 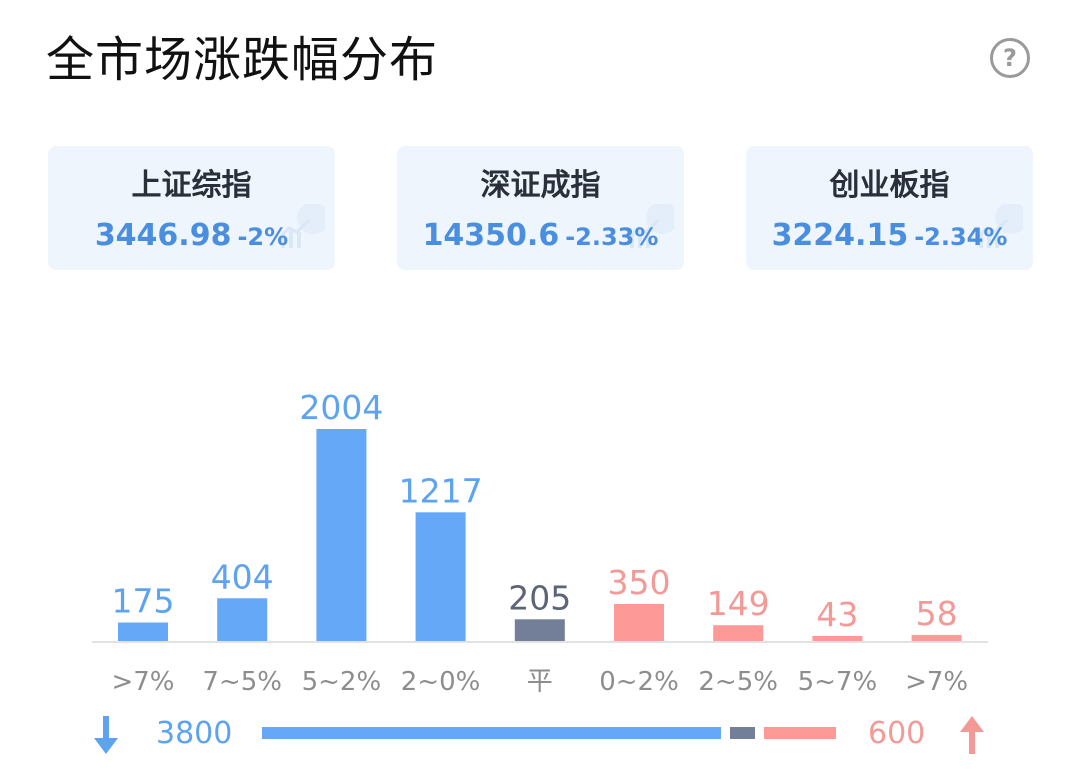 I want to click on index-value: 3446.98, so click(x=163, y=235).